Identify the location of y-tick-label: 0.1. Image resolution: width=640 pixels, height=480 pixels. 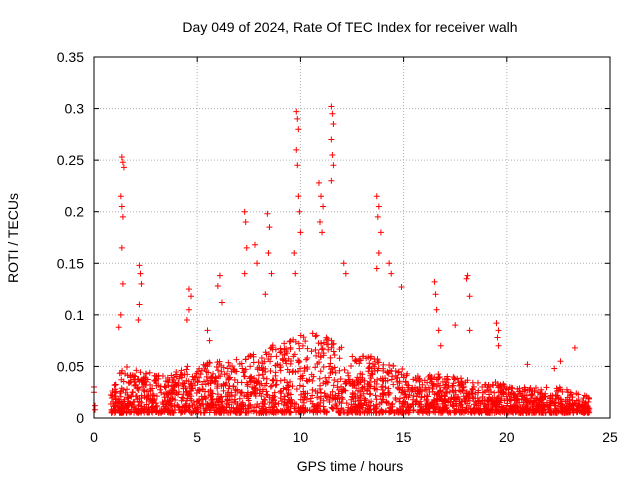
(75, 315).